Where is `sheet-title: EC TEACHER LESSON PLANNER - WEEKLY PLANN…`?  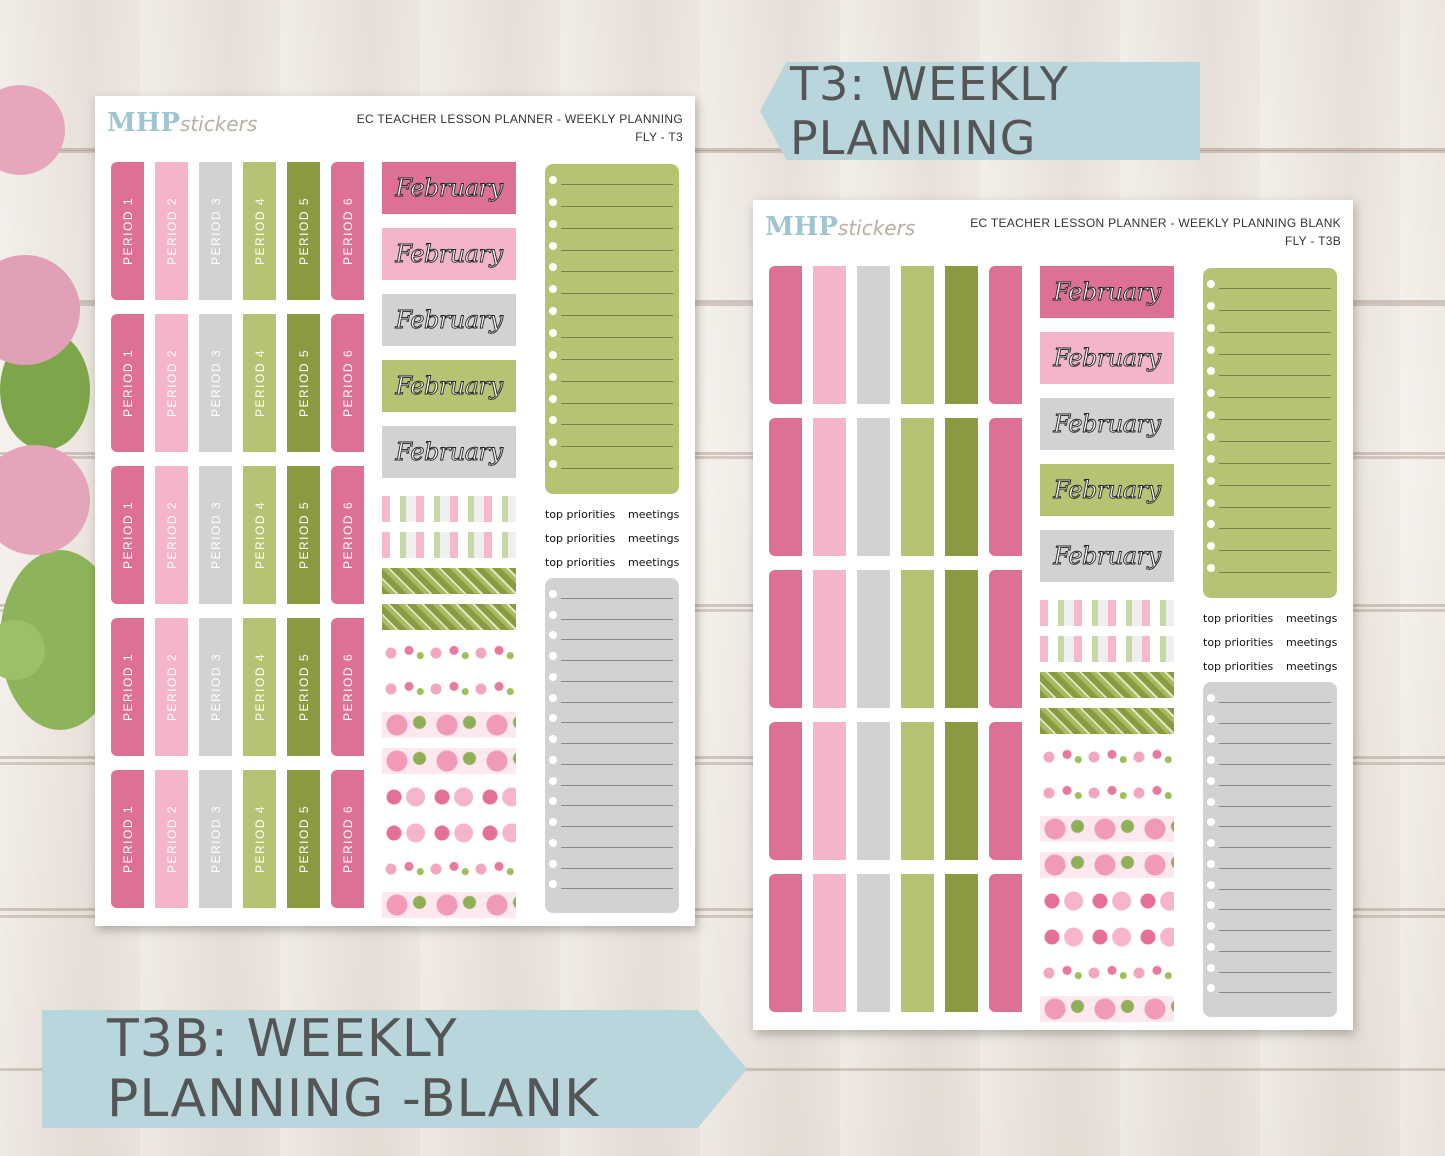
sheet-title: EC TEACHER LESSON PLANNER - WEEKLY PLANN… is located at coordinates (1155, 232).